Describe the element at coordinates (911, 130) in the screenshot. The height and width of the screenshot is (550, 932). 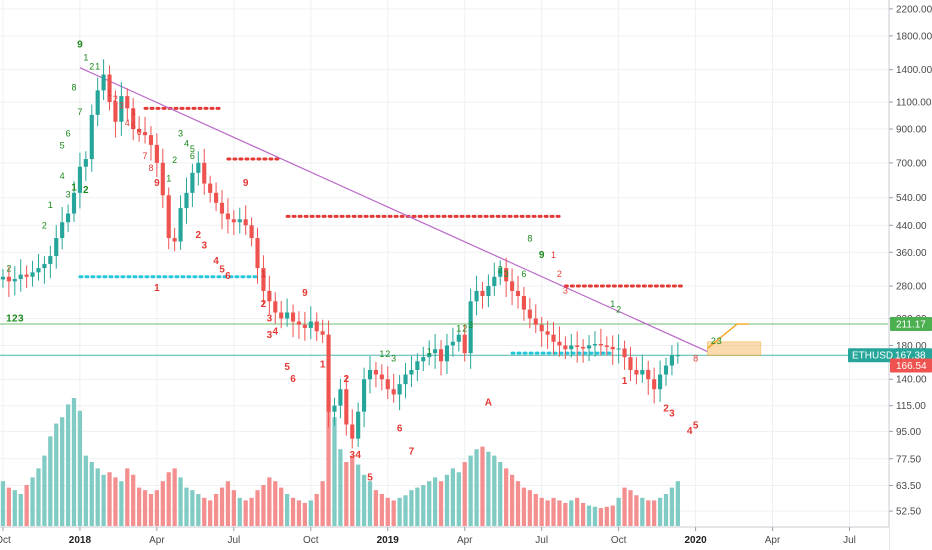
I see `y-tick-label: 900.00` at that location.